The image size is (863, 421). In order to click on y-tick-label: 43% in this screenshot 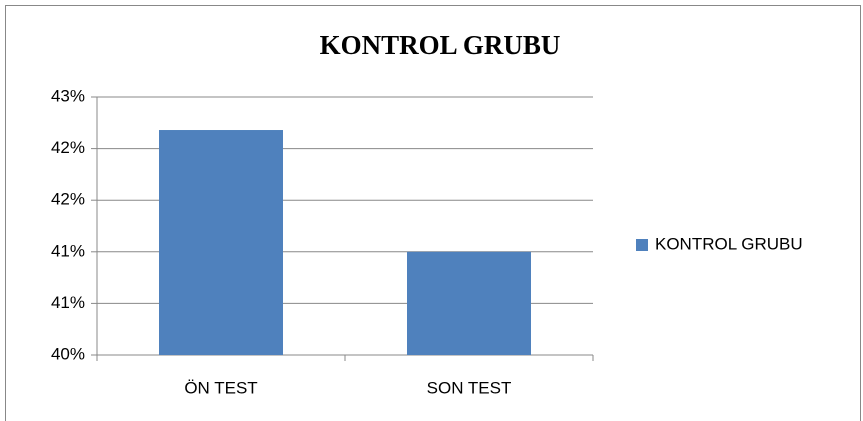, I will do `click(68, 95)`.